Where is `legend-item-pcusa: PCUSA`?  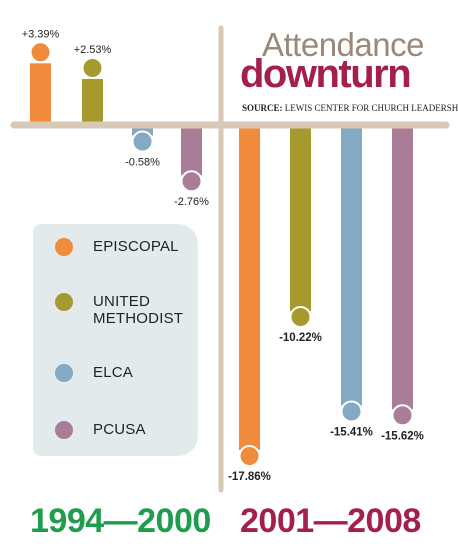 legend-item-pcusa: PCUSA is located at coordinates (134, 430).